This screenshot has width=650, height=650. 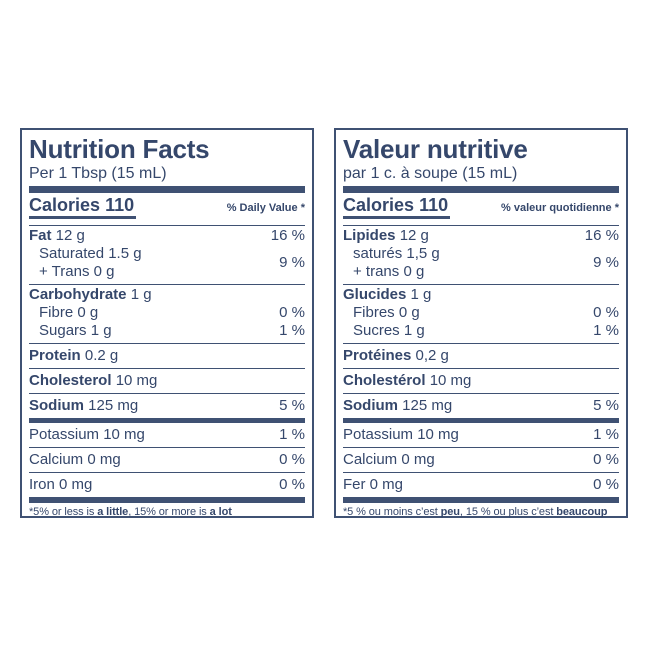 I want to click on trans-row: + Trans 0 g, so click(x=77, y=271).